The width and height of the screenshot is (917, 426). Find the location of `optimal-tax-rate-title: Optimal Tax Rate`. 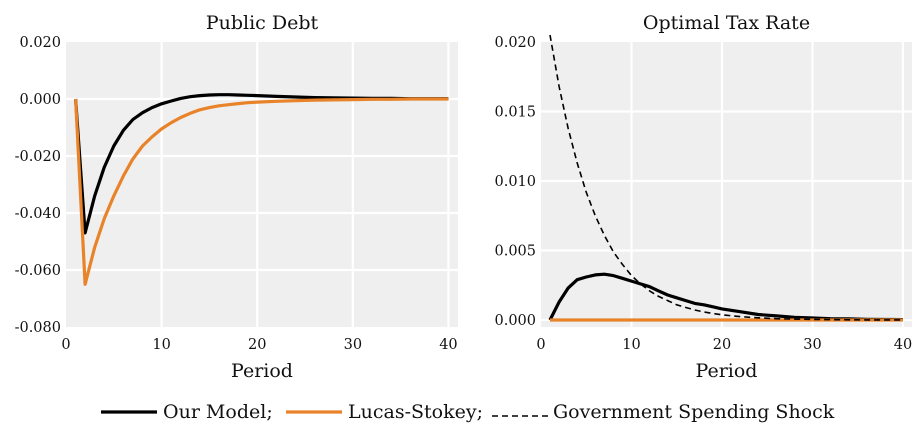

optimal-tax-rate-title: Optimal Tax Rate is located at coordinates (726, 23).